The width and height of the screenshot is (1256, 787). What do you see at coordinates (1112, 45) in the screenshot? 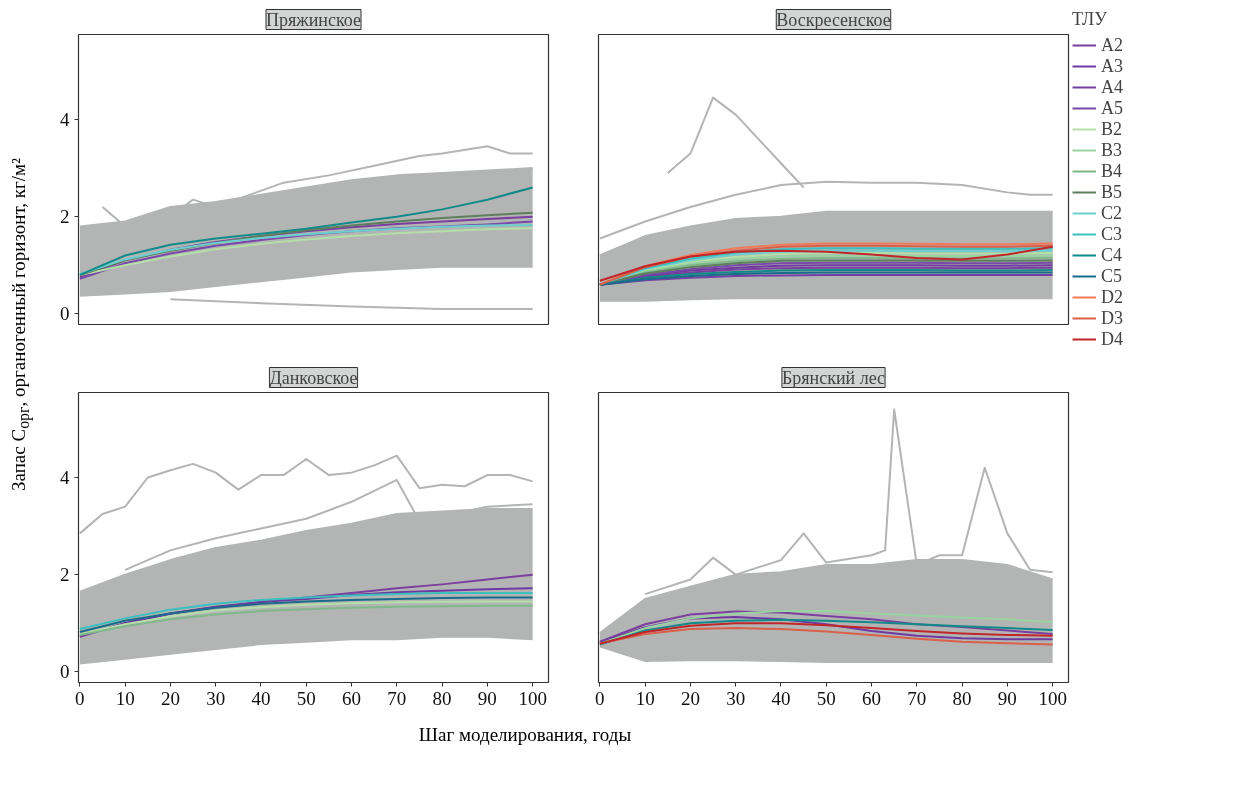
I see `legend-label: A2` at bounding box center [1112, 45].